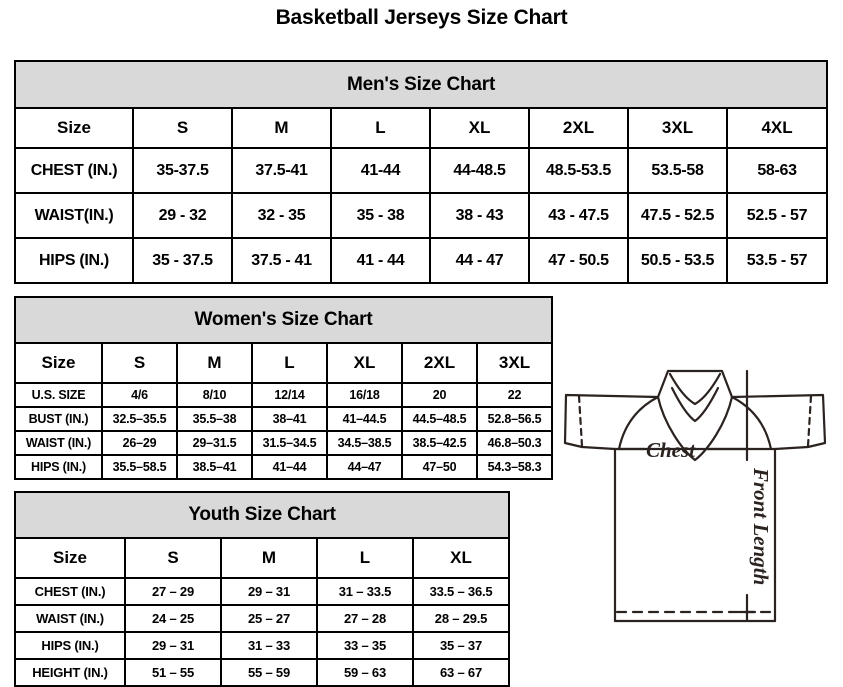 Image resolution: width=843 pixels, height=687 pixels. Describe the element at coordinates (182, 170) in the screenshot. I see `mens-chest-s: 35-37.5` at that location.